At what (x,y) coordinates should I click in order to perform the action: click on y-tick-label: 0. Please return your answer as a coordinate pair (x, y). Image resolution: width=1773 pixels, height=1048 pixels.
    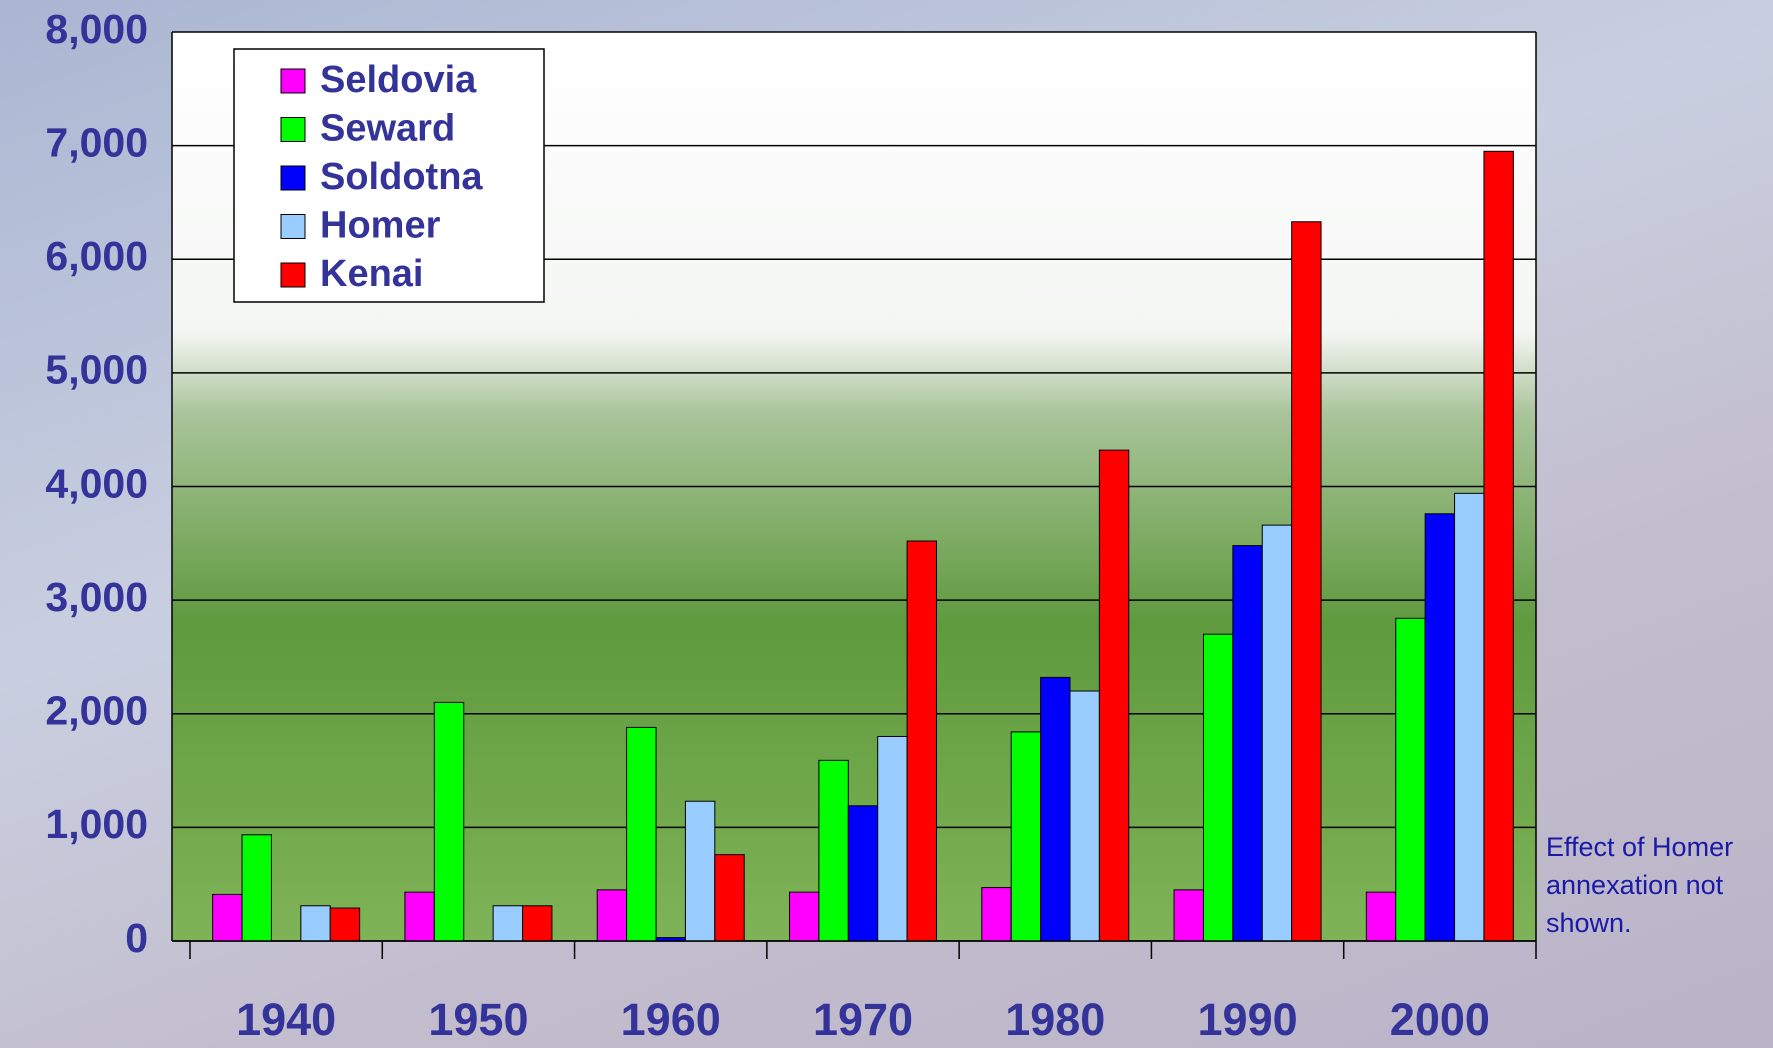
    Looking at the image, I should click on (136, 938).